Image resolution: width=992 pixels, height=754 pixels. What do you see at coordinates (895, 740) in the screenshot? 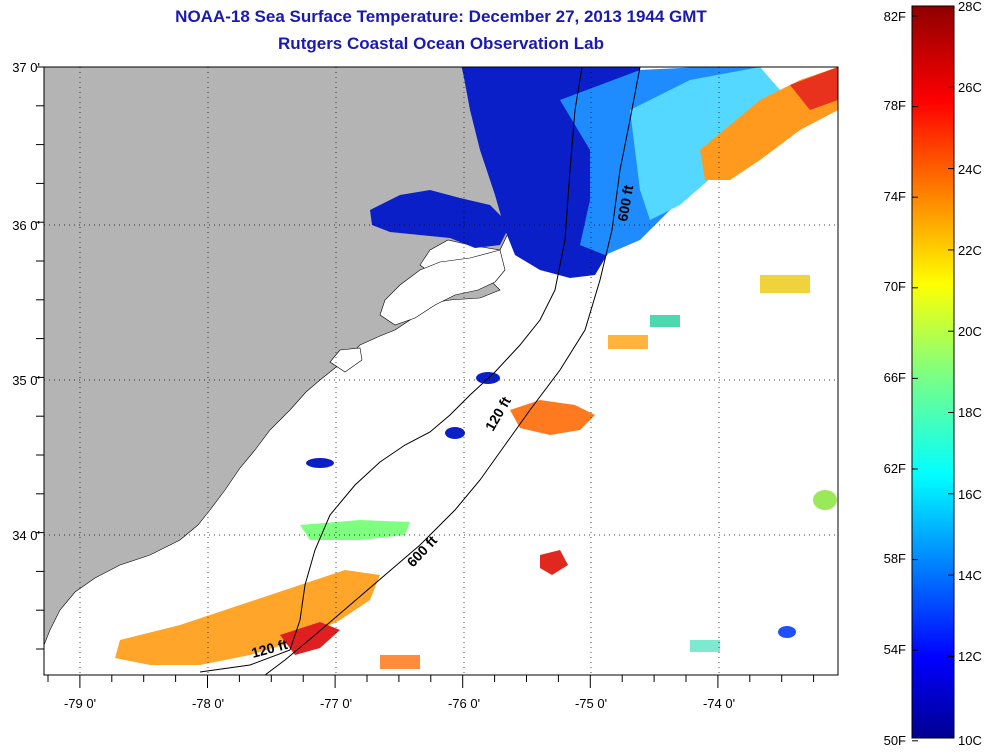
I see `cb-f-50: 50F` at bounding box center [895, 740].